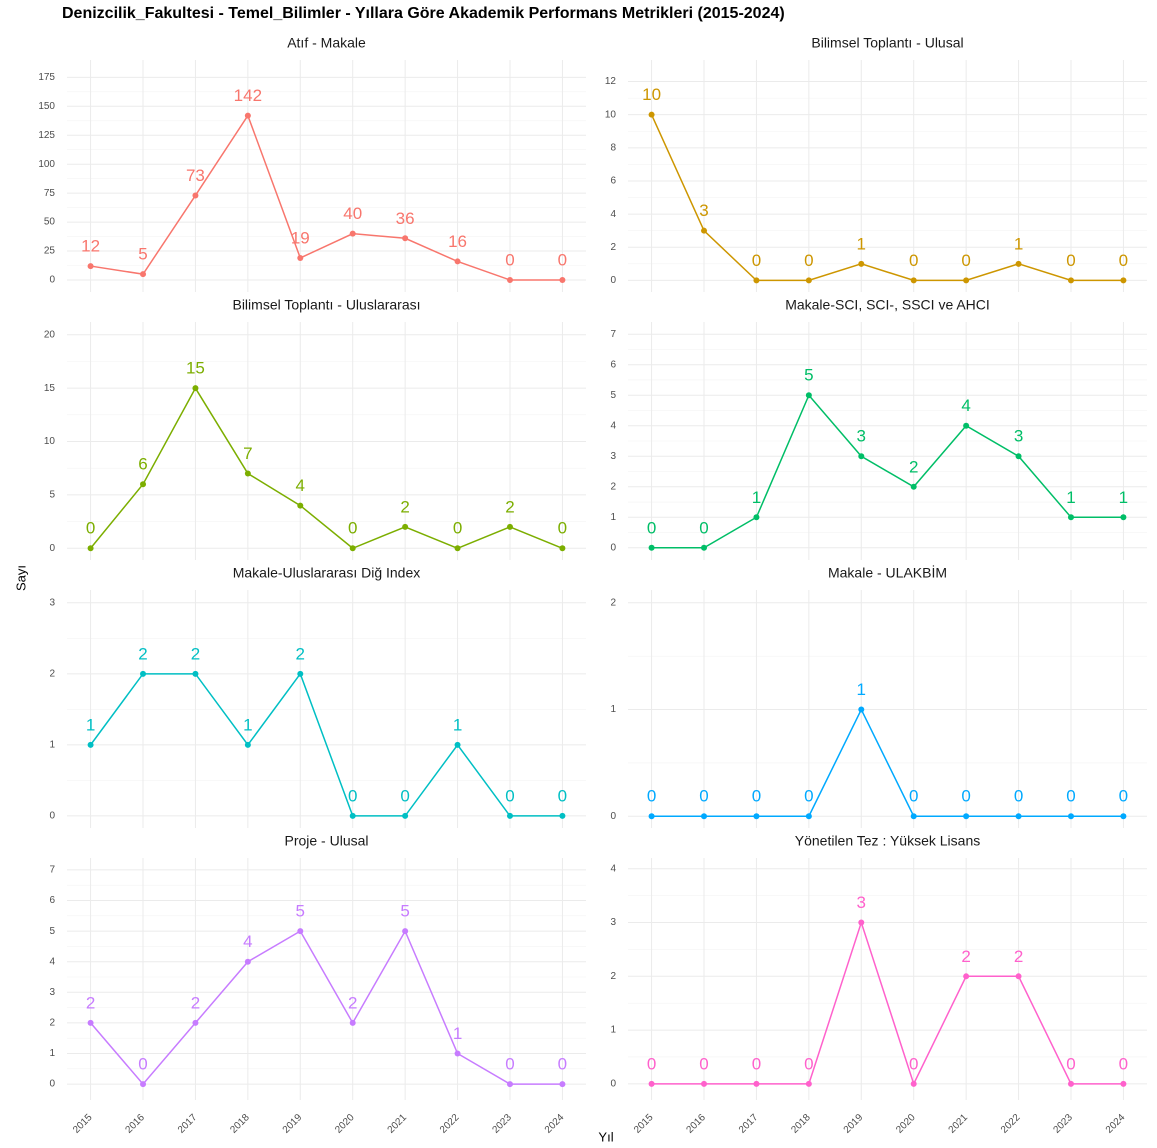  What do you see at coordinates (240, 1124) in the screenshot?
I see `x-tick-label: 2018` at bounding box center [240, 1124].